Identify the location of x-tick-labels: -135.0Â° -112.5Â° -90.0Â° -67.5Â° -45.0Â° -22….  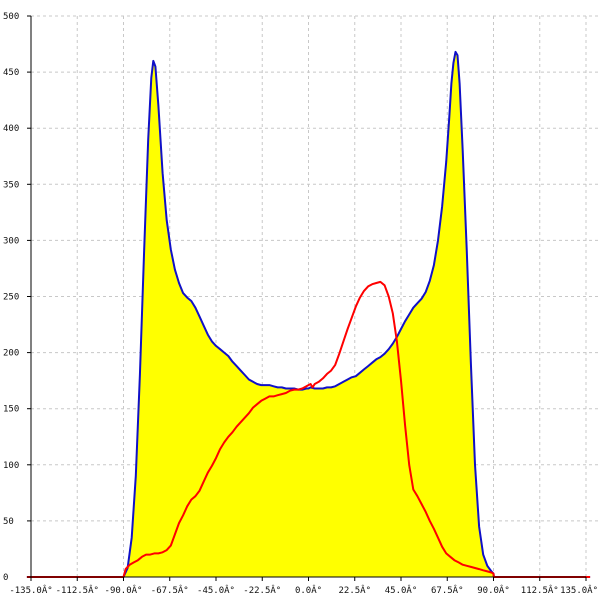
(303, 590).